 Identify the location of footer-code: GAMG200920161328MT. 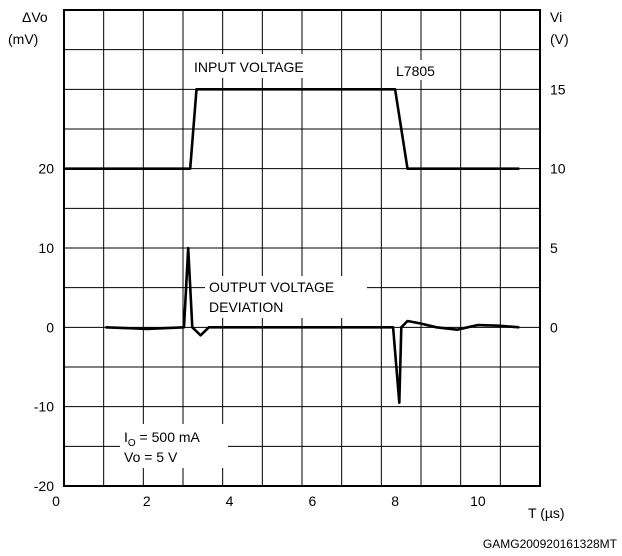
(550, 544).